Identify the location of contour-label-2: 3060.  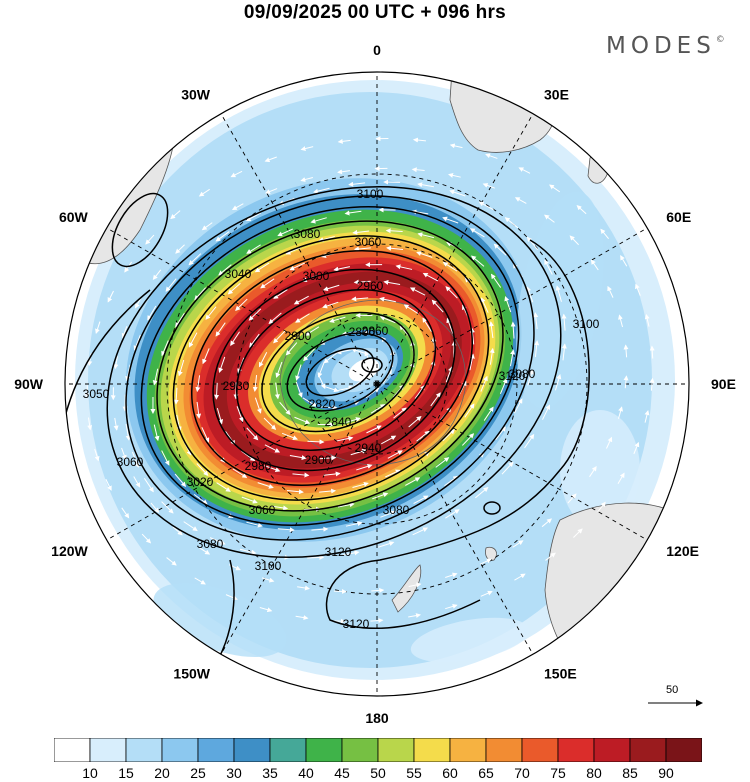
(368, 242).